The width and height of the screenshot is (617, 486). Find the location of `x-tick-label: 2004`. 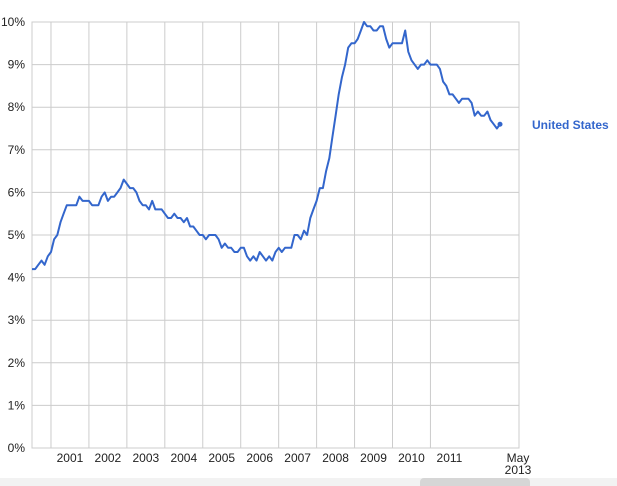

x-tick-label: 2004 is located at coordinates (183, 458).